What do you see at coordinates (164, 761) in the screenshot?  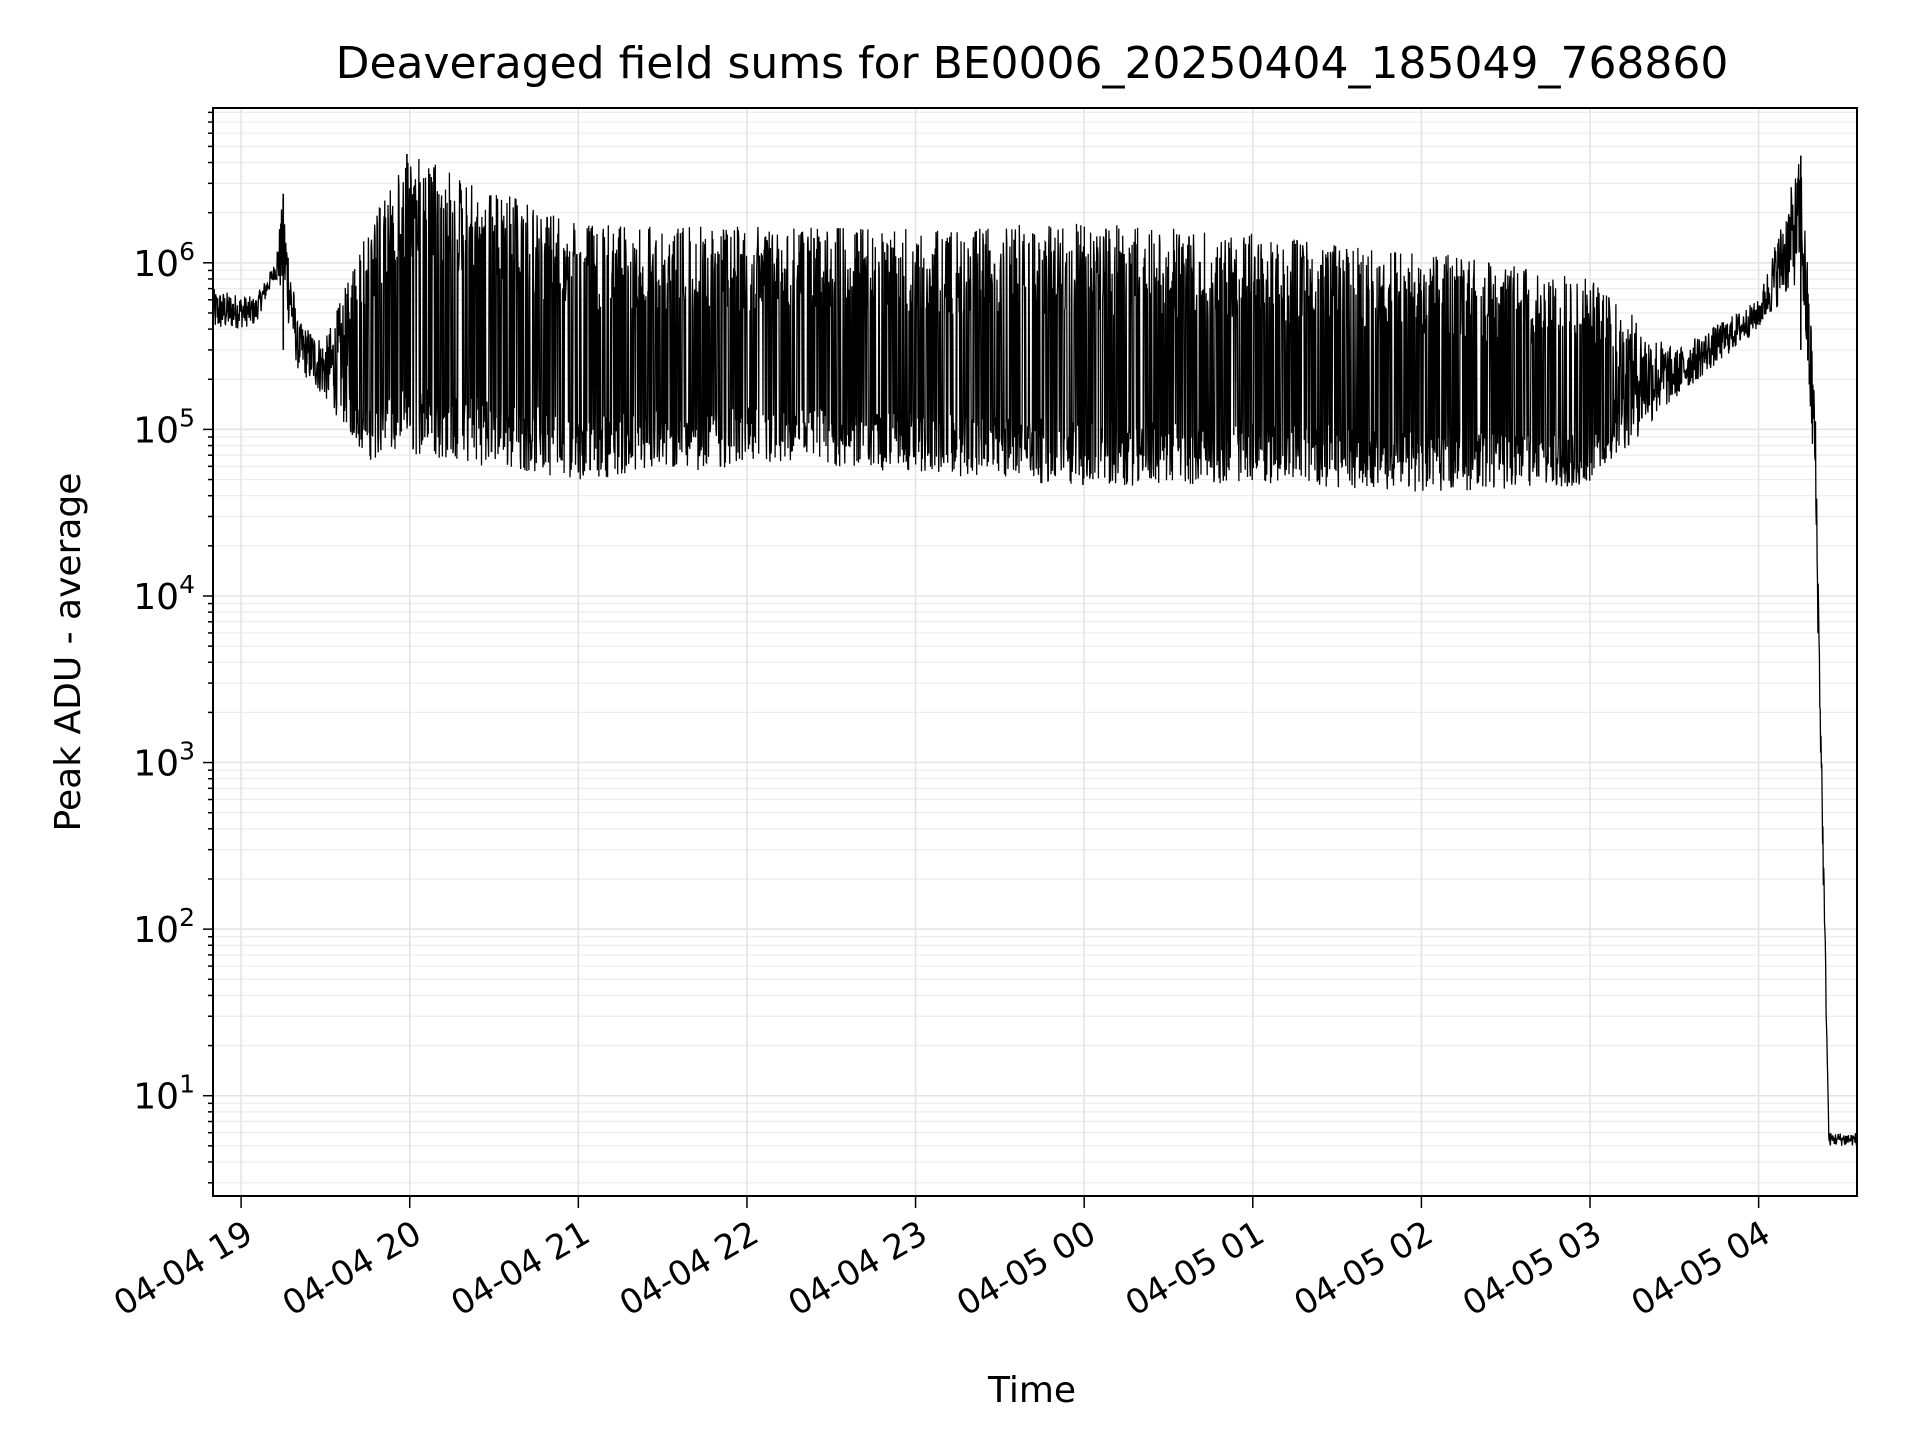 I see `y-tick-label: 10³` at bounding box center [164, 761].